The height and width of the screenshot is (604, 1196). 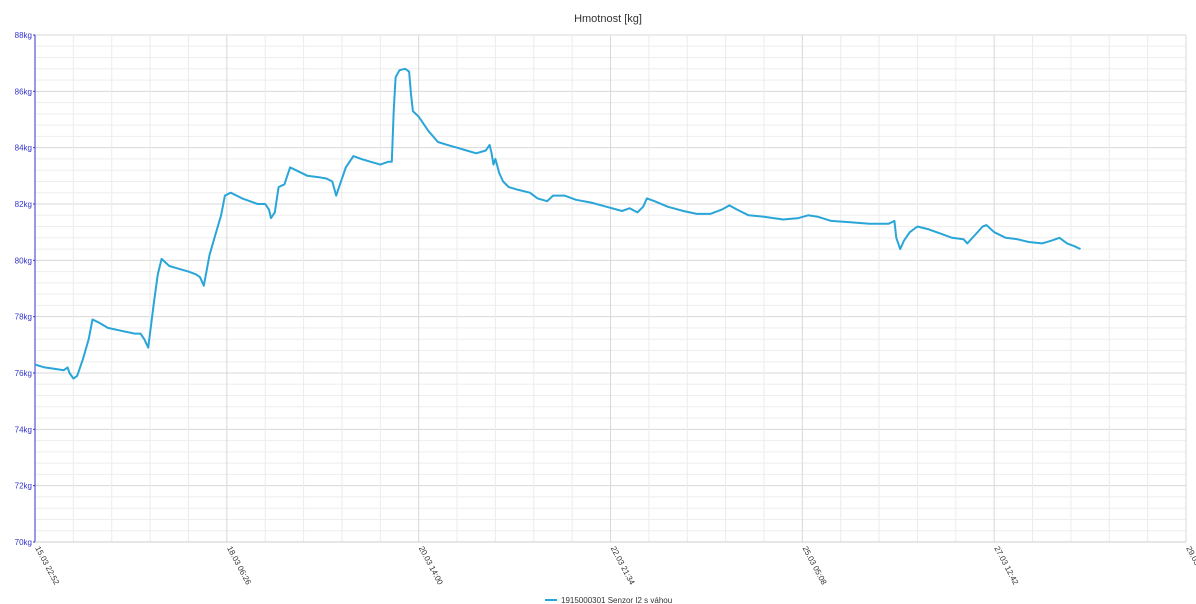 I want to click on chart-title: Hmotnost [kg], so click(x=608, y=19).